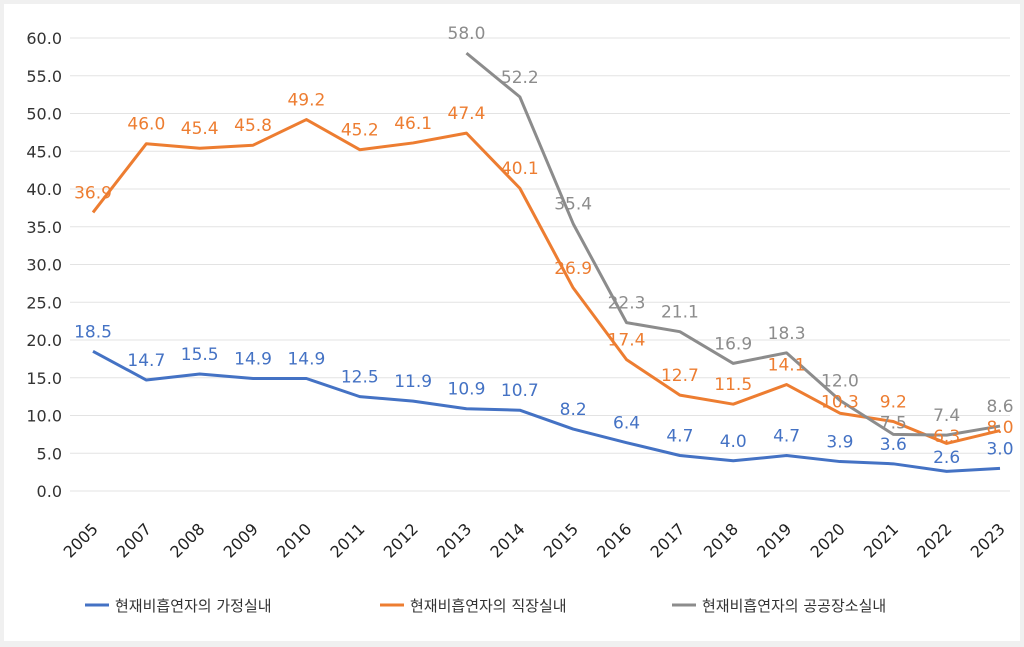  What do you see at coordinates (988, 540) in the screenshot?
I see `x-tick-label: 2023` at bounding box center [988, 540].